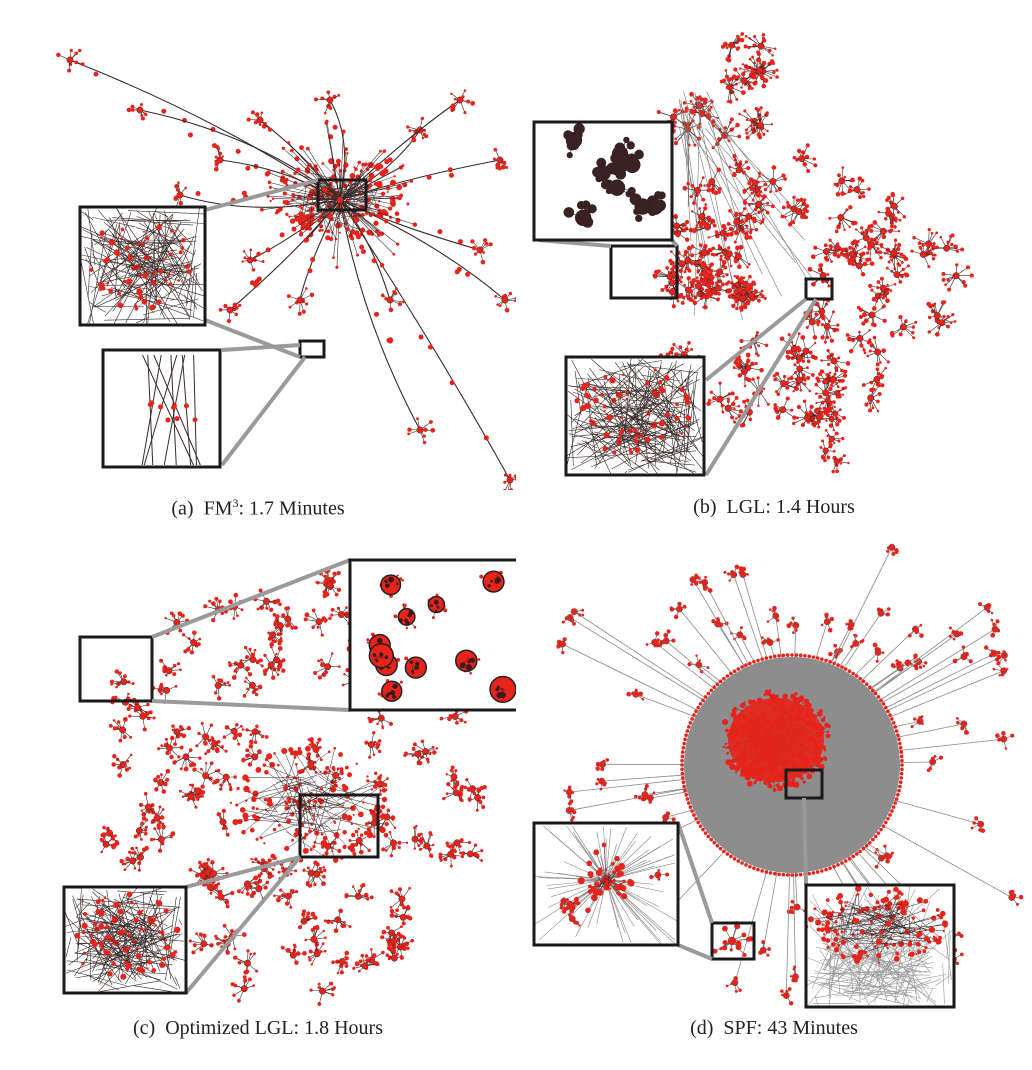 This screenshot has height=1070, width=1032. I want to click on caption-a-time: : 1.7 Minutes, so click(291, 508).